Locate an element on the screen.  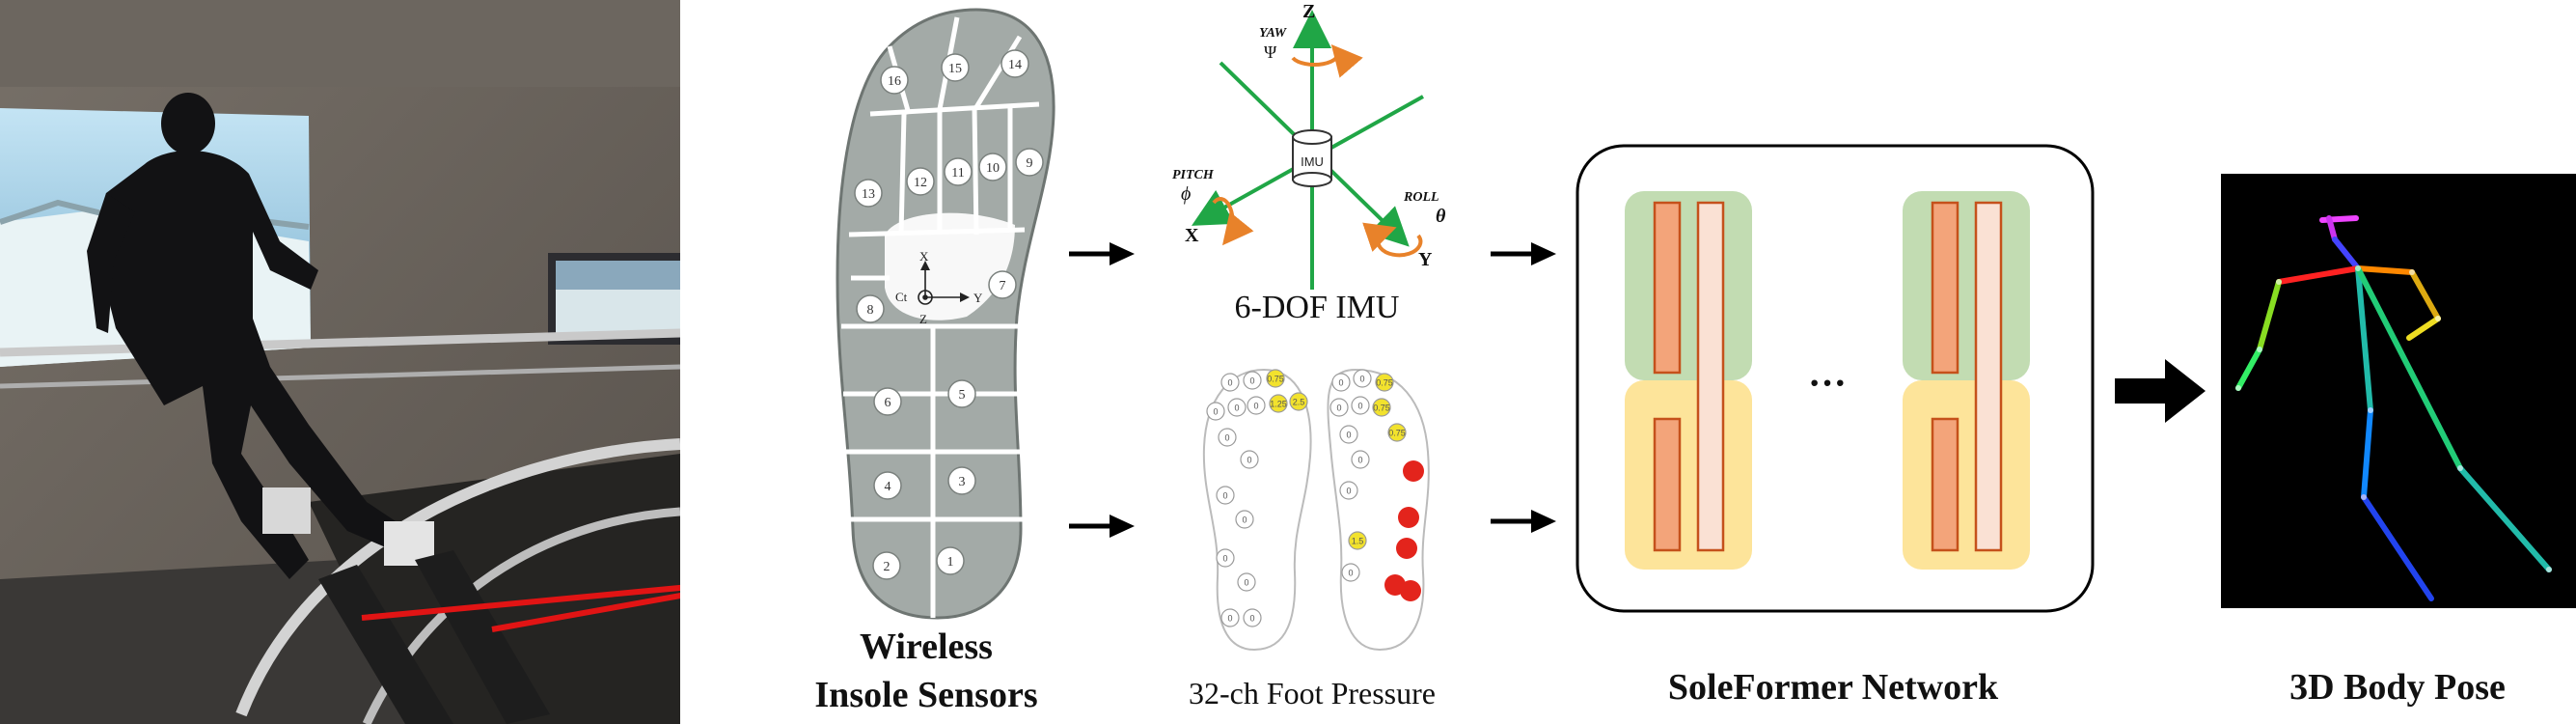
imu-axis-x-label: X is located at coordinates (1192, 236).